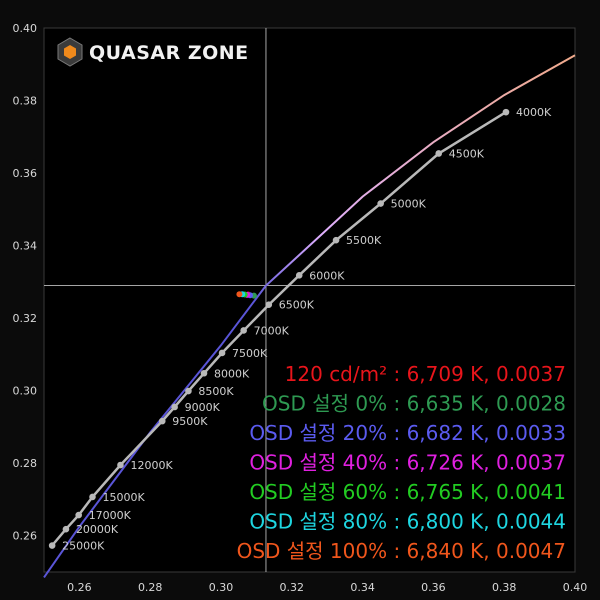  Describe the element at coordinates (425, 374) in the screenshot. I see `legend-entry-0: 120 cd/m² : 6,709 K, 0.0037` at that location.